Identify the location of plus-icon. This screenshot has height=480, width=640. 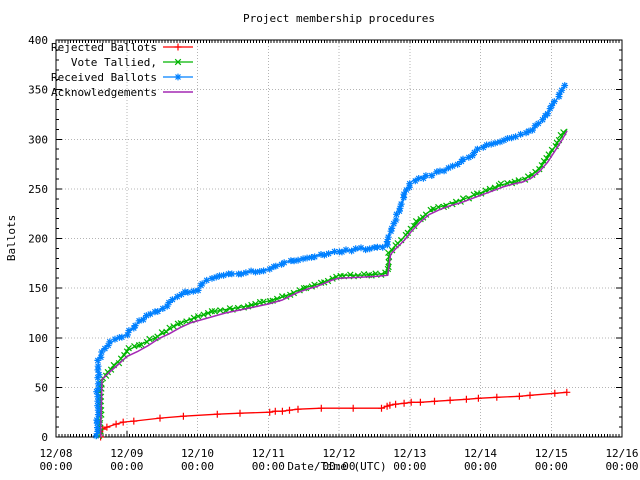
(178, 47).